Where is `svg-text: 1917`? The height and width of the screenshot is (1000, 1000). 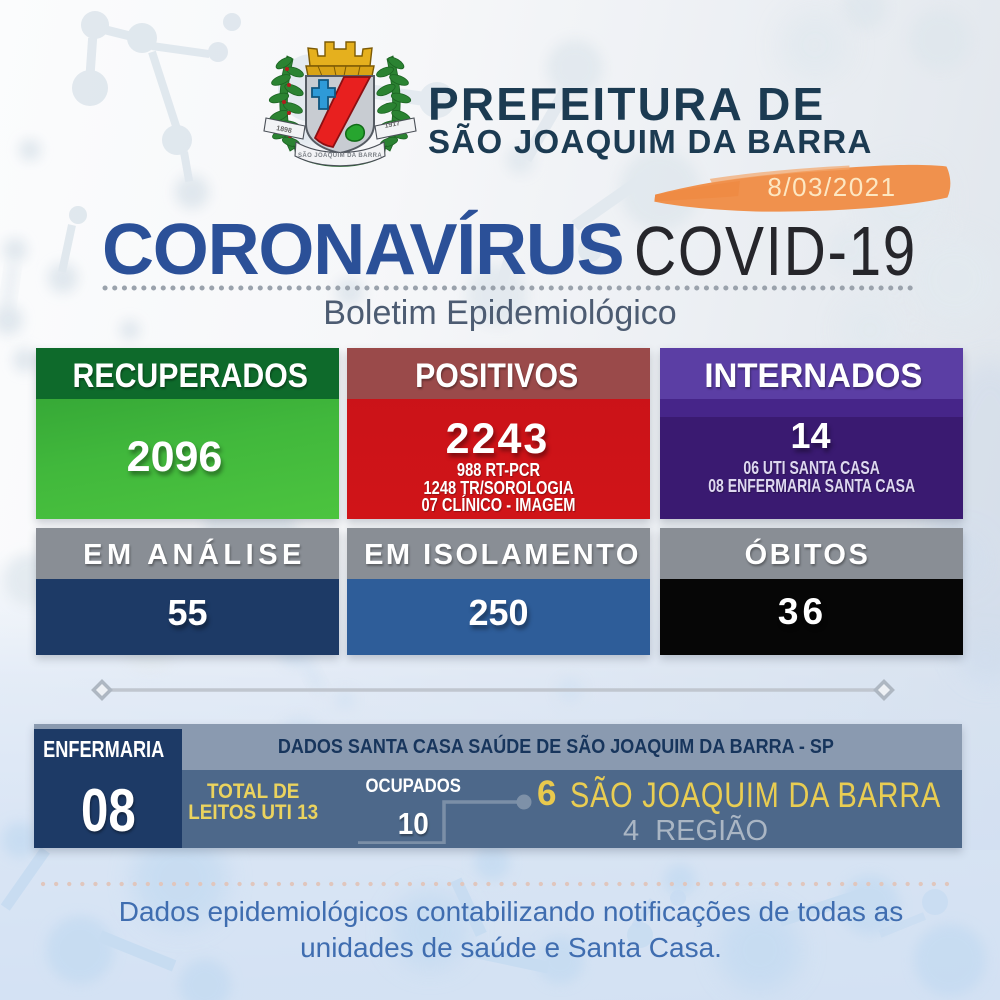 svg-text: 1917 is located at coordinates (392, 125).